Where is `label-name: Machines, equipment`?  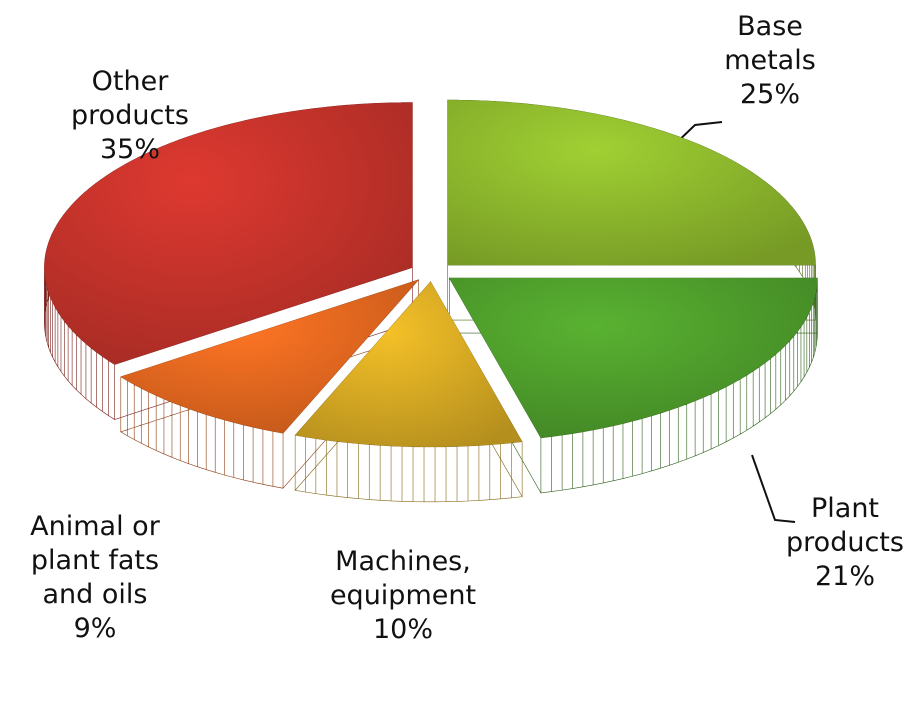 label-name: Machines, equipment is located at coordinates (403, 578).